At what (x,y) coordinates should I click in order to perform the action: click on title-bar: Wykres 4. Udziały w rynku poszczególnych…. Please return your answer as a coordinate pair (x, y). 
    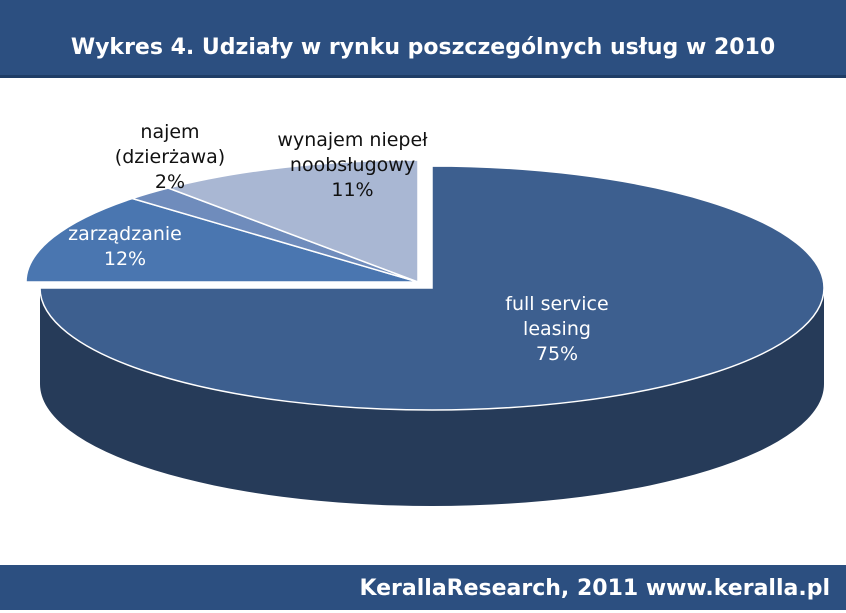
    Looking at the image, I should click on (423, 39).